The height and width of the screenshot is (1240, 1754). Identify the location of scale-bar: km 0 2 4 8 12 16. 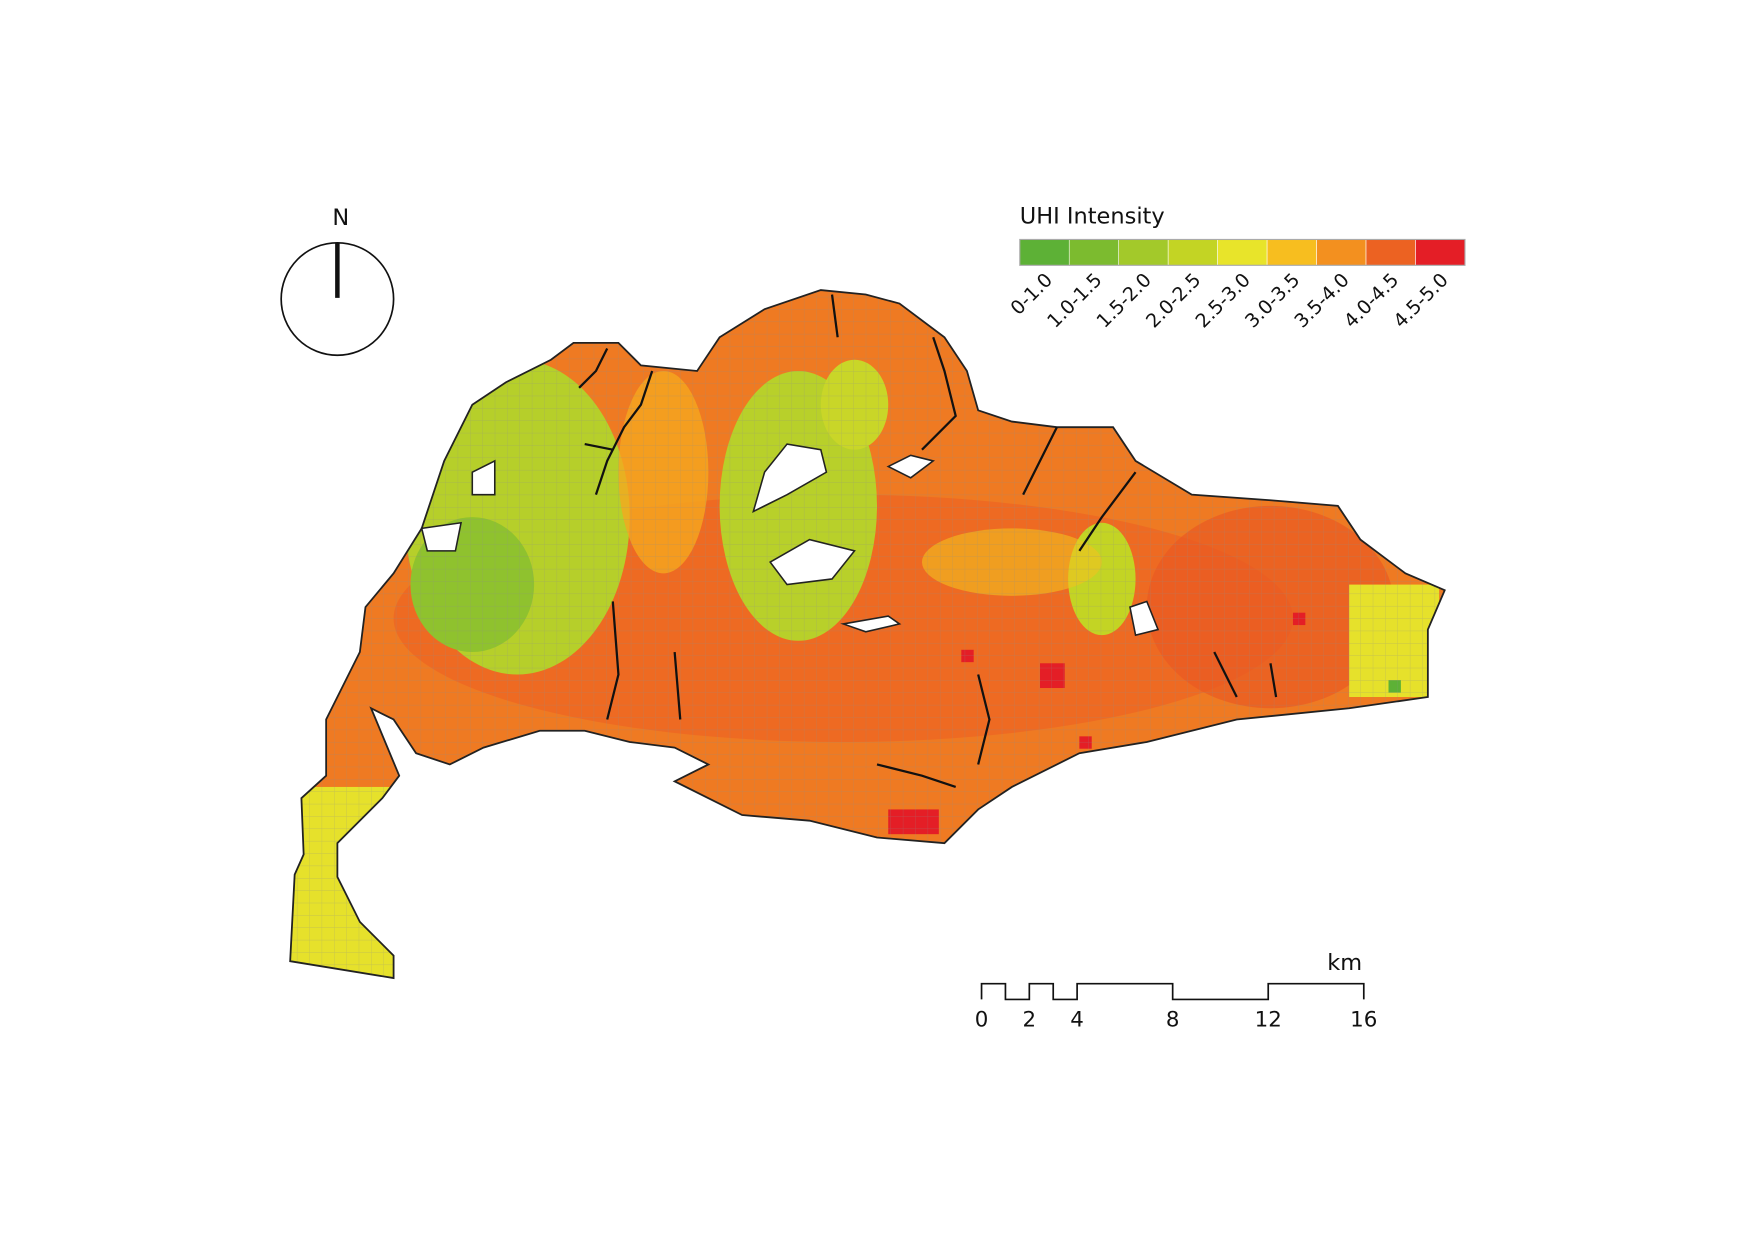
(1176, 991).